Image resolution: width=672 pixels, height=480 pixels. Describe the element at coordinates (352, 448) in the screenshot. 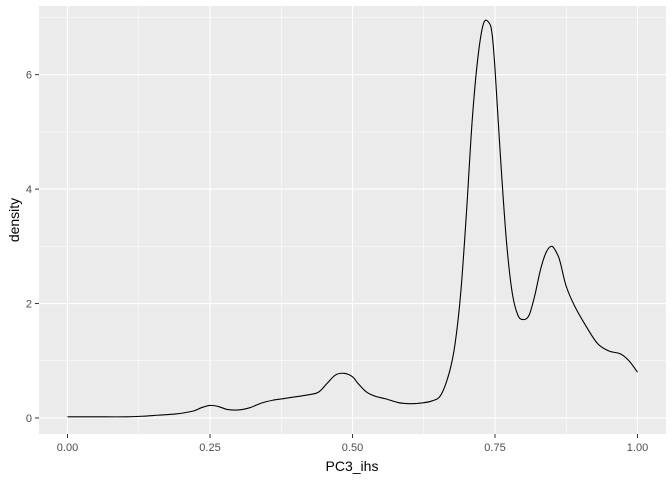

I see `x-tick-label: 0.50` at that location.